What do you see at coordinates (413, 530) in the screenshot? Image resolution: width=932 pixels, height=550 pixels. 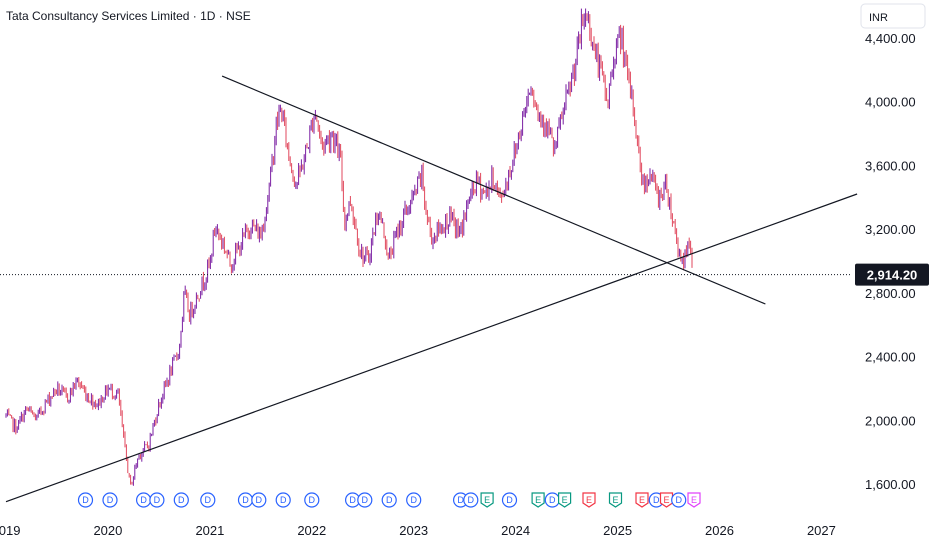 I see `x-tick-label: 2023` at bounding box center [413, 530].